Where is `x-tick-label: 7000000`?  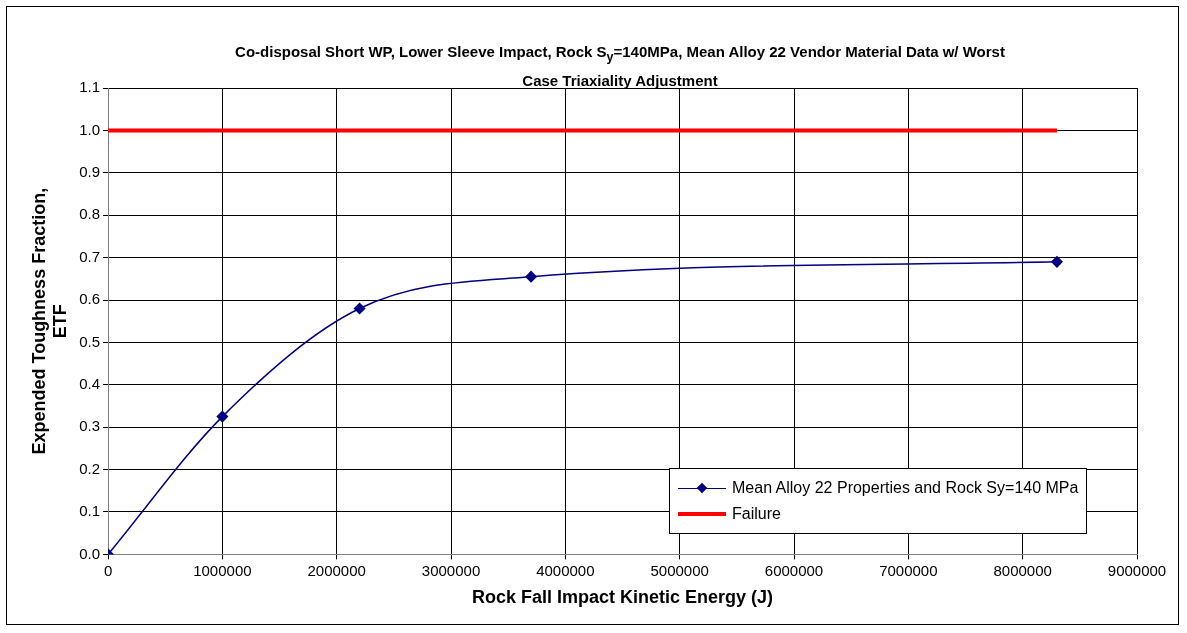
x-tick-label: 7000000 is located at coordinates (908, 570).